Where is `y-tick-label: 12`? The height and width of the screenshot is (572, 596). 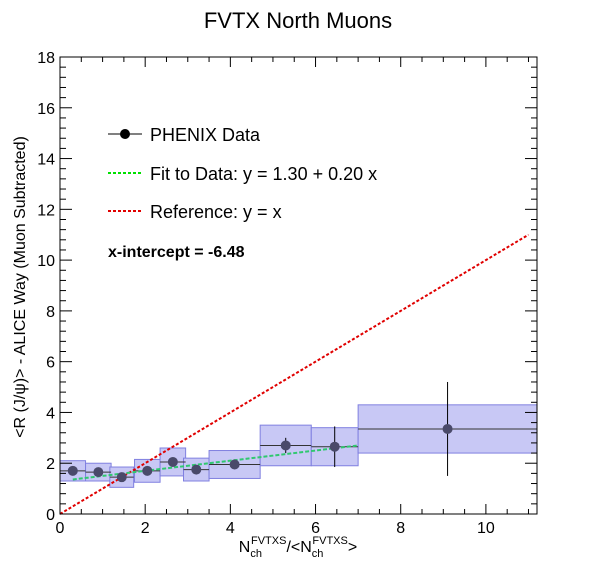 y-tick-label: 12 is located at coordinates (46, 210).